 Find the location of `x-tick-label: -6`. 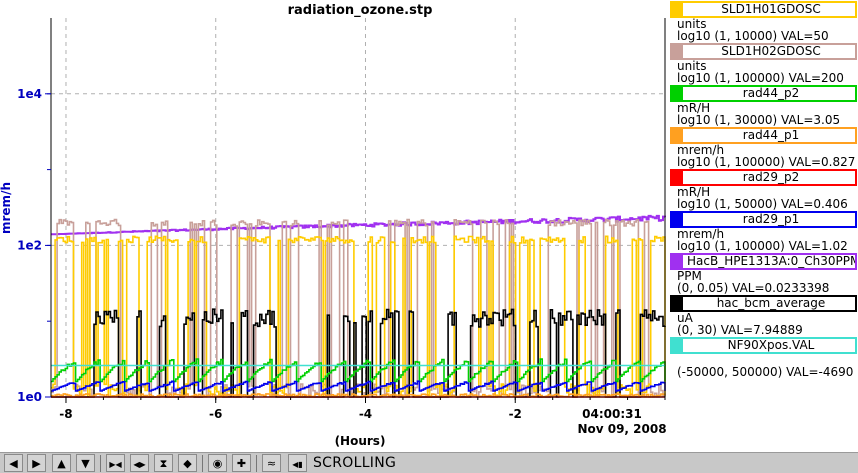

x-tick-label: -6 is located at coordinates (215, 414).